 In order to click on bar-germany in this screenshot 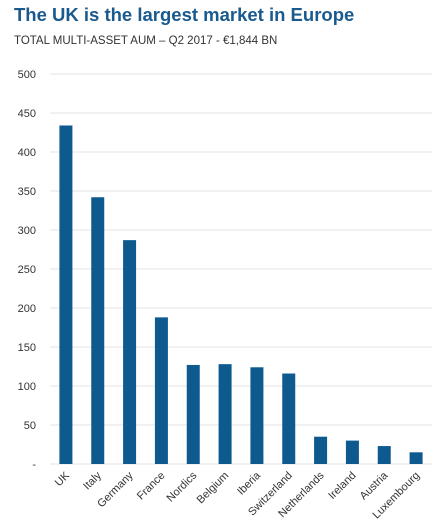, I will do `click(130, 352)`.